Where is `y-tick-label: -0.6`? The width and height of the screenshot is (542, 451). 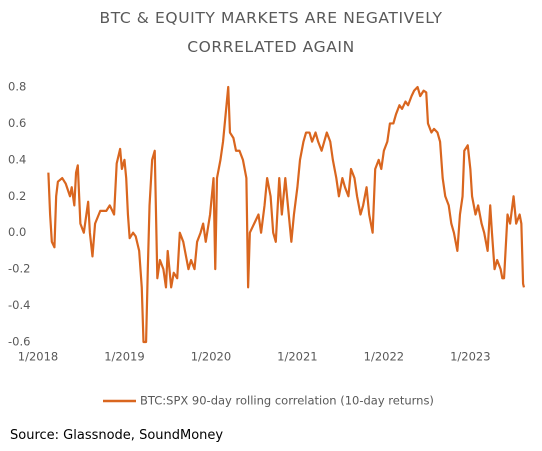 y-tick-label: -0.6 is located at coordinates (19, 342).